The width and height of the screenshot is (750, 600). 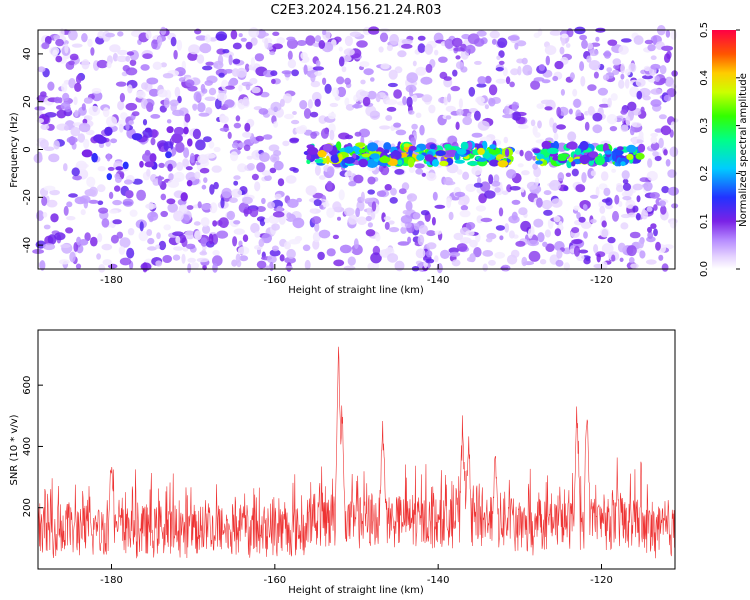 What do you see at coordinates (32, 446) in the screenshot?
I see `snr-y-ticks: 200 400 600` at bounding box center [32, 446].